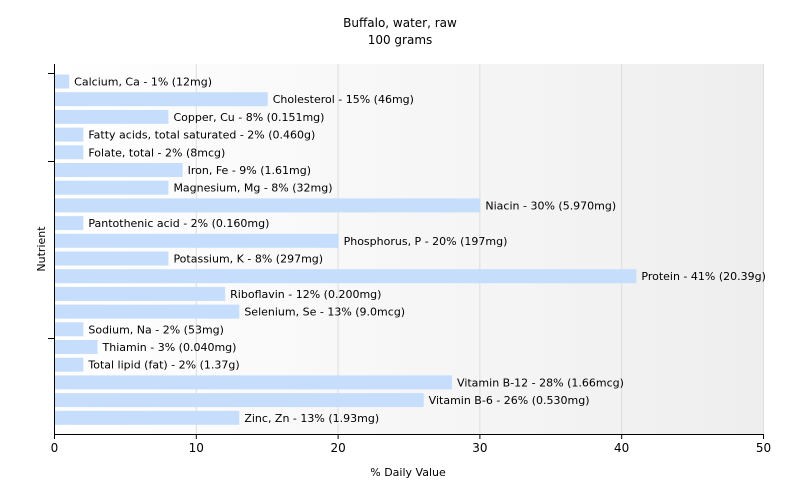 Image resolution: width=800 pixels, height=500 pixels. I want to click on bar-label: Protein - 41% (20.39g), so click(703, 276).